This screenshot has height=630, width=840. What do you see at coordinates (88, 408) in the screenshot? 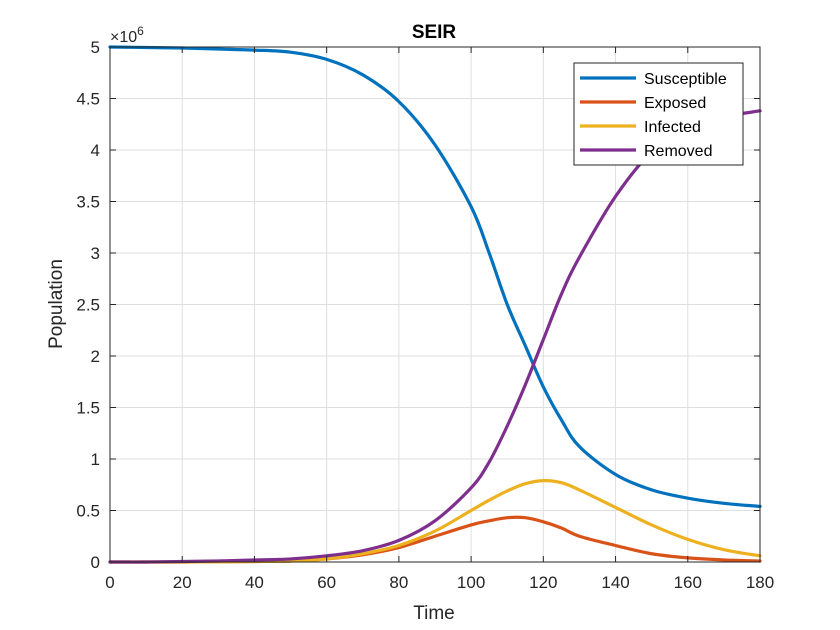
I see `y-tick-label: 1.5` at bounding box center [88, 408].